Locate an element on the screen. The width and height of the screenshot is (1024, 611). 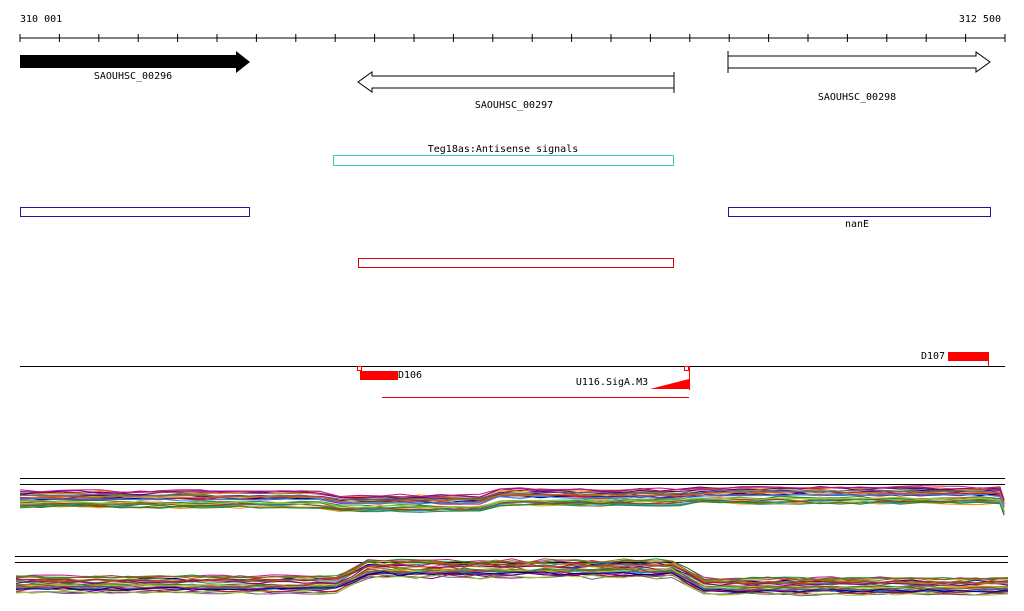
gene-label: SAOUHSC_00297 is located at coordinates (514, 105).